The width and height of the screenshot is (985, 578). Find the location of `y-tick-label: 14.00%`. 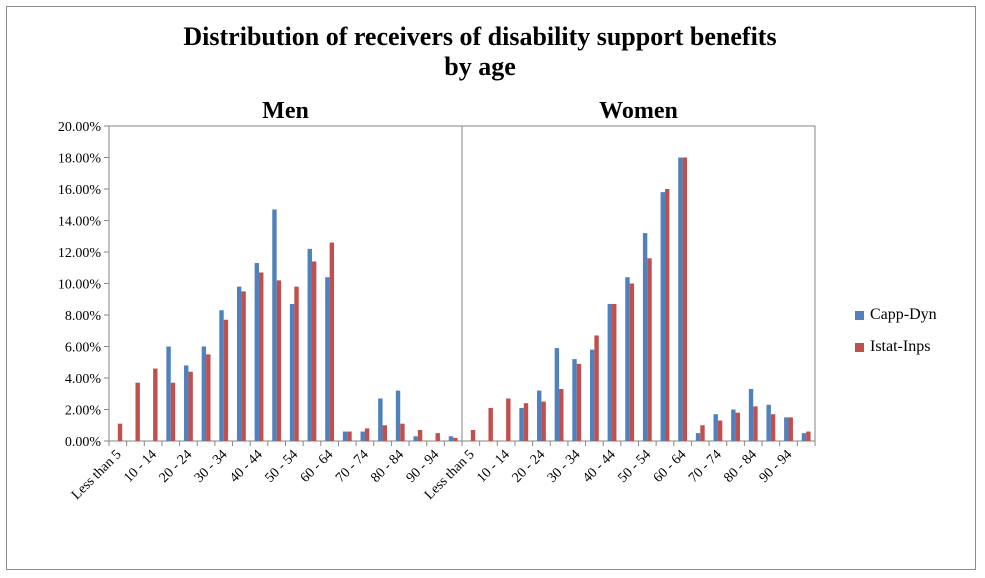

y-tick-label: 14.00% is located at coordinates (80, 222).